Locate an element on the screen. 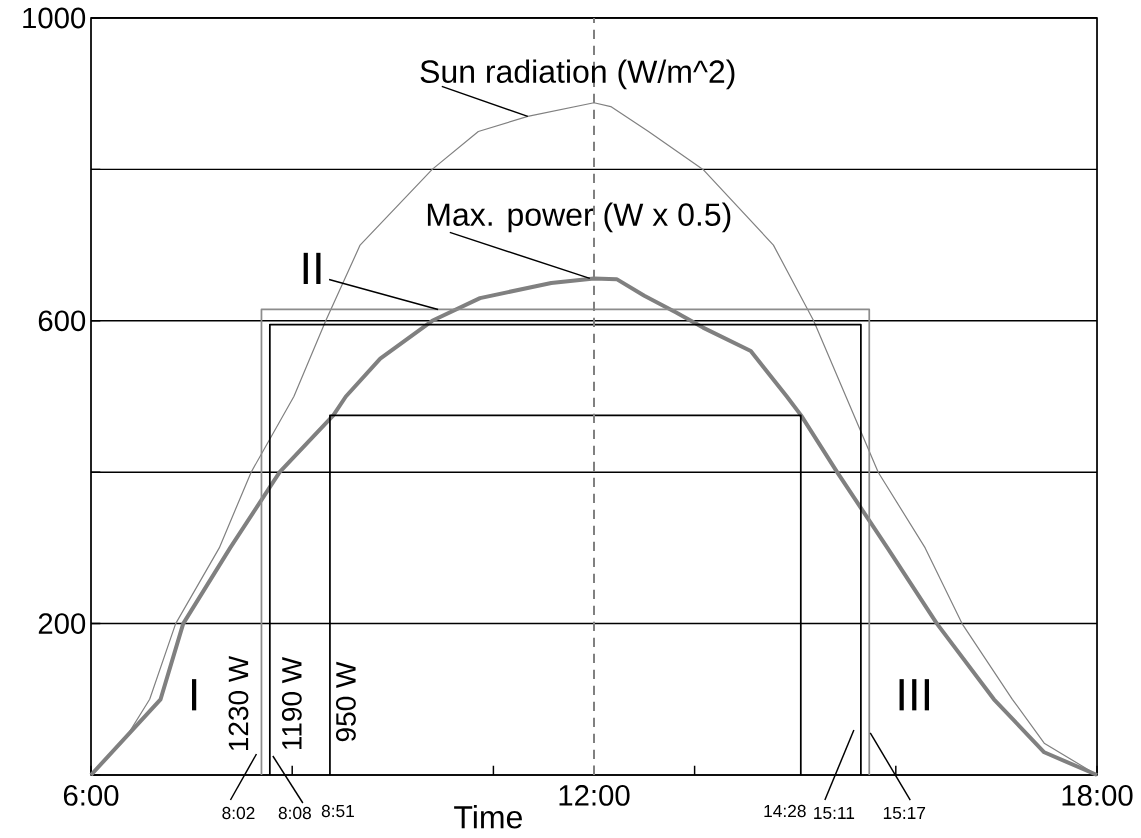 Image resolution: width=1141 pixels, height=838 pixels. text: 950 W is located at coordinates (346, 701).